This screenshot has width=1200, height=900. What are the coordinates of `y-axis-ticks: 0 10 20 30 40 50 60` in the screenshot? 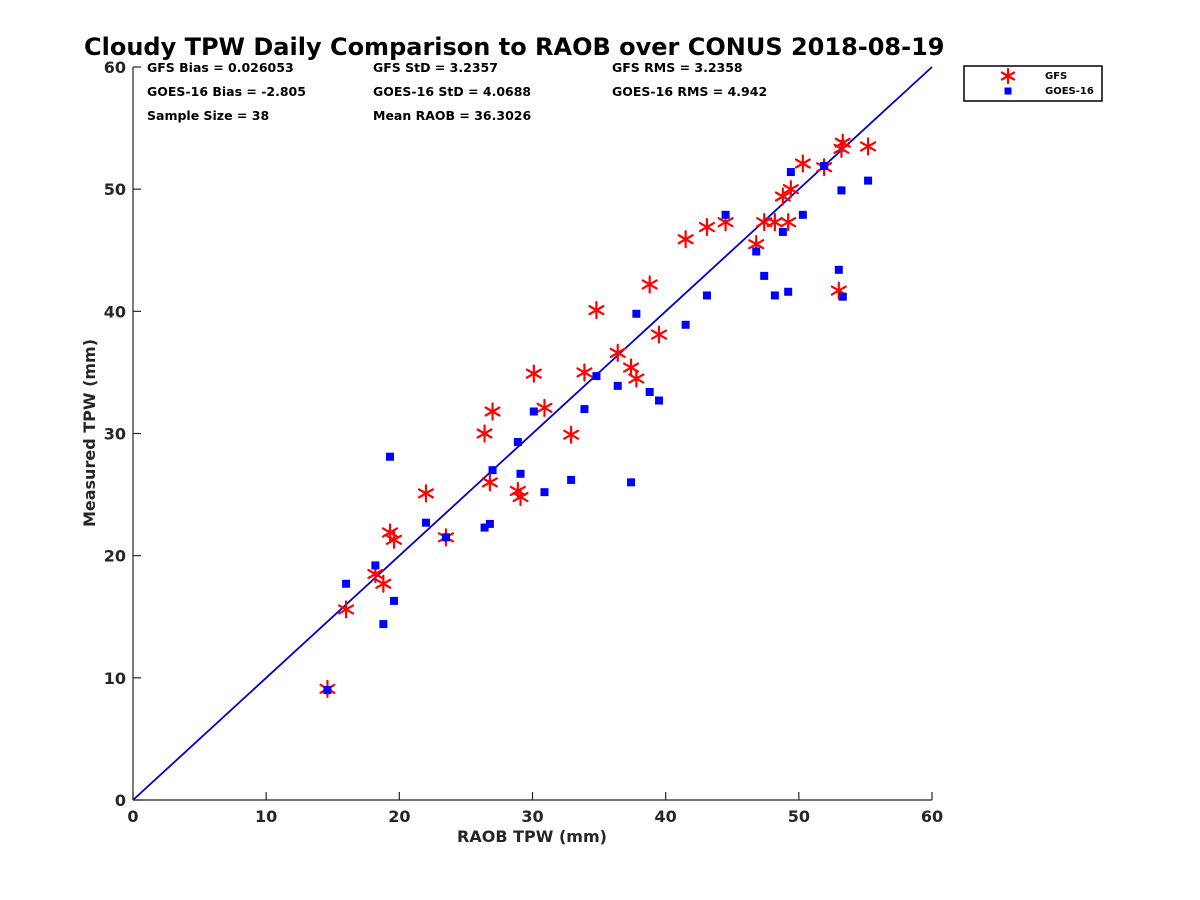 It's located at (122, 434).